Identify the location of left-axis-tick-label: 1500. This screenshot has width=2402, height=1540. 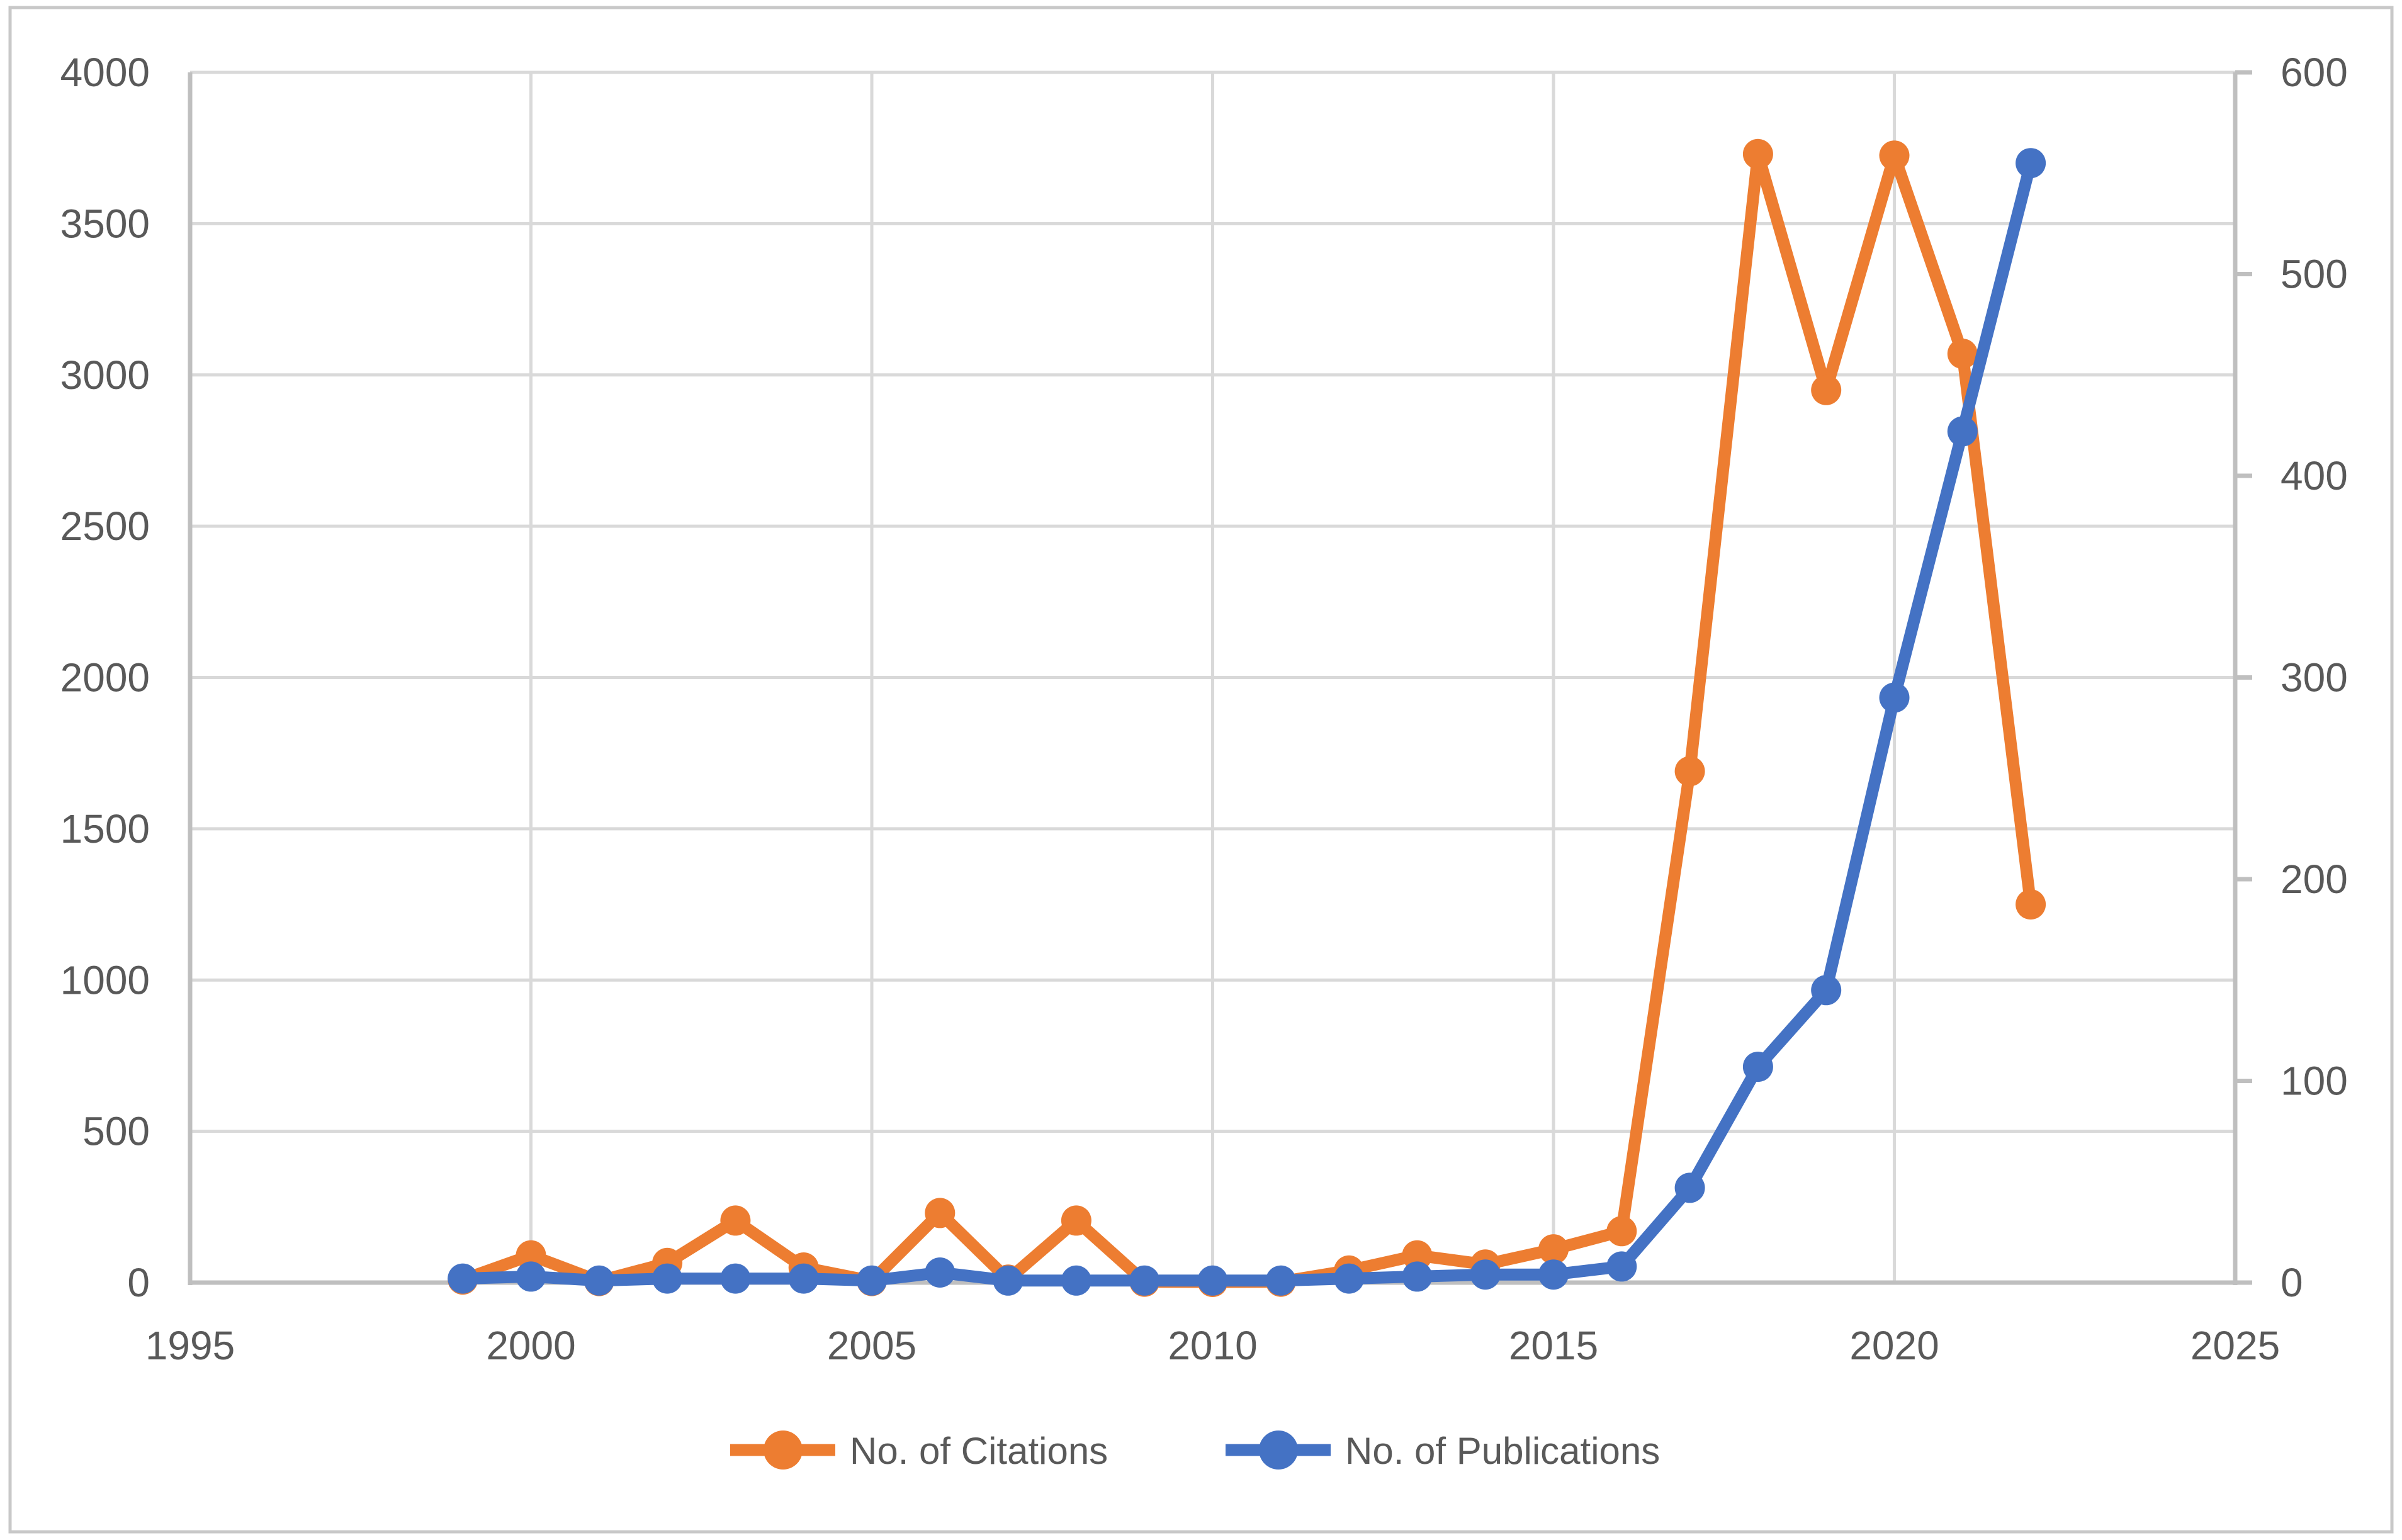
(105, 828).